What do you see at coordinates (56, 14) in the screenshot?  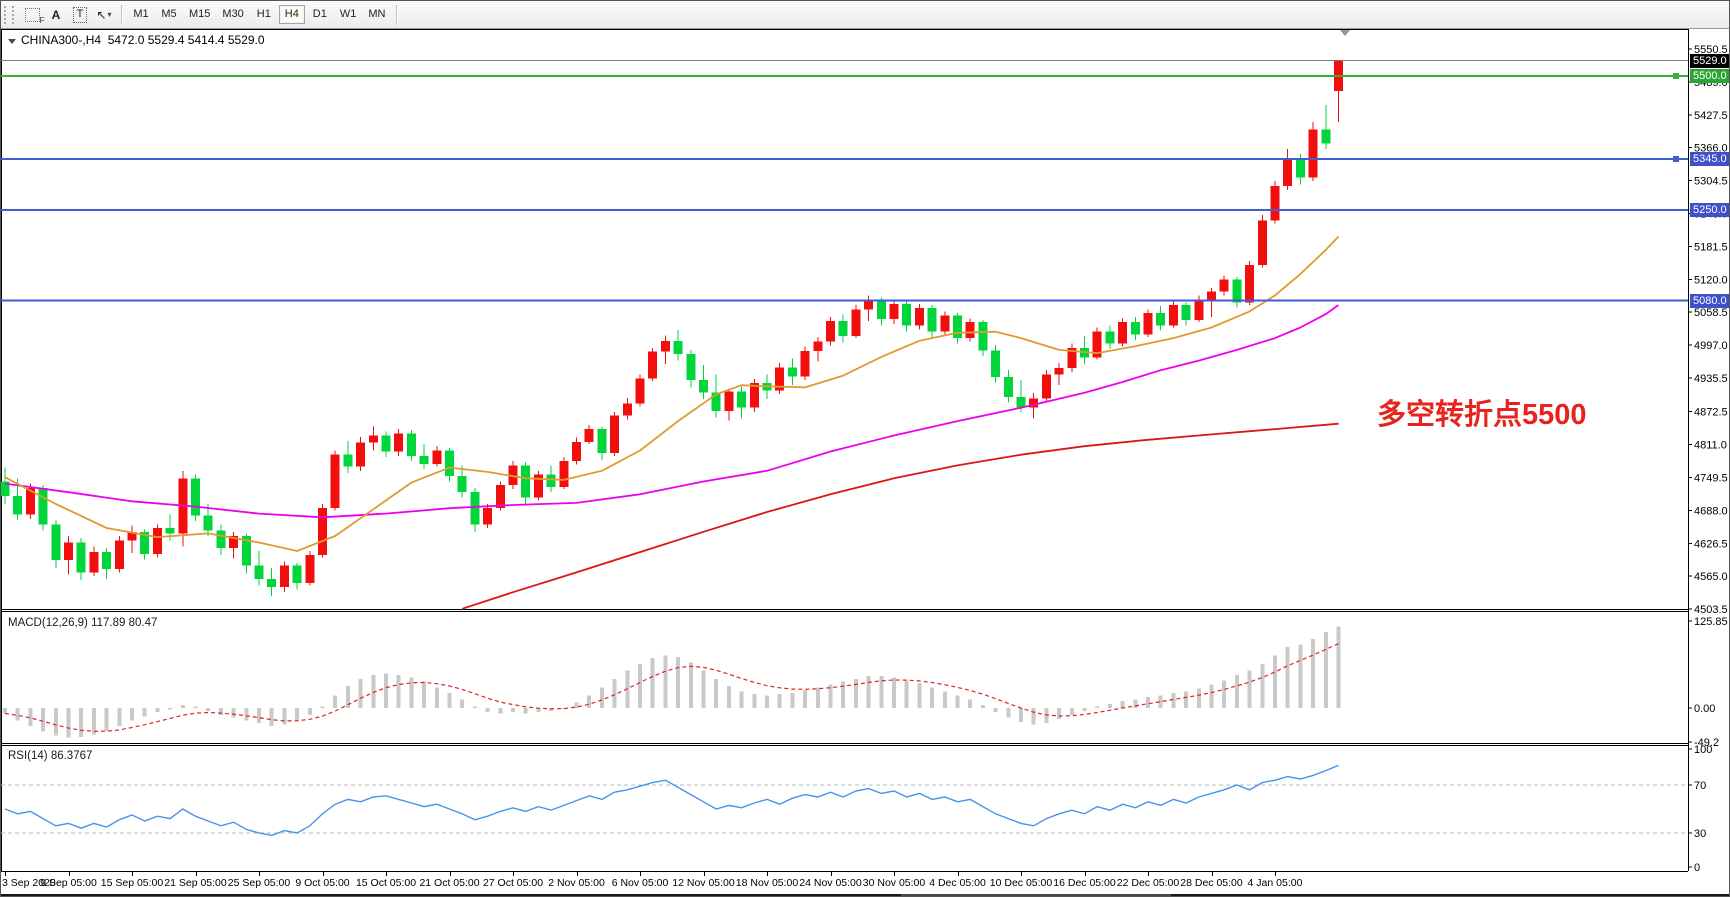 I see `text-label-tool-icon: A` at bounding box center [56, 14].